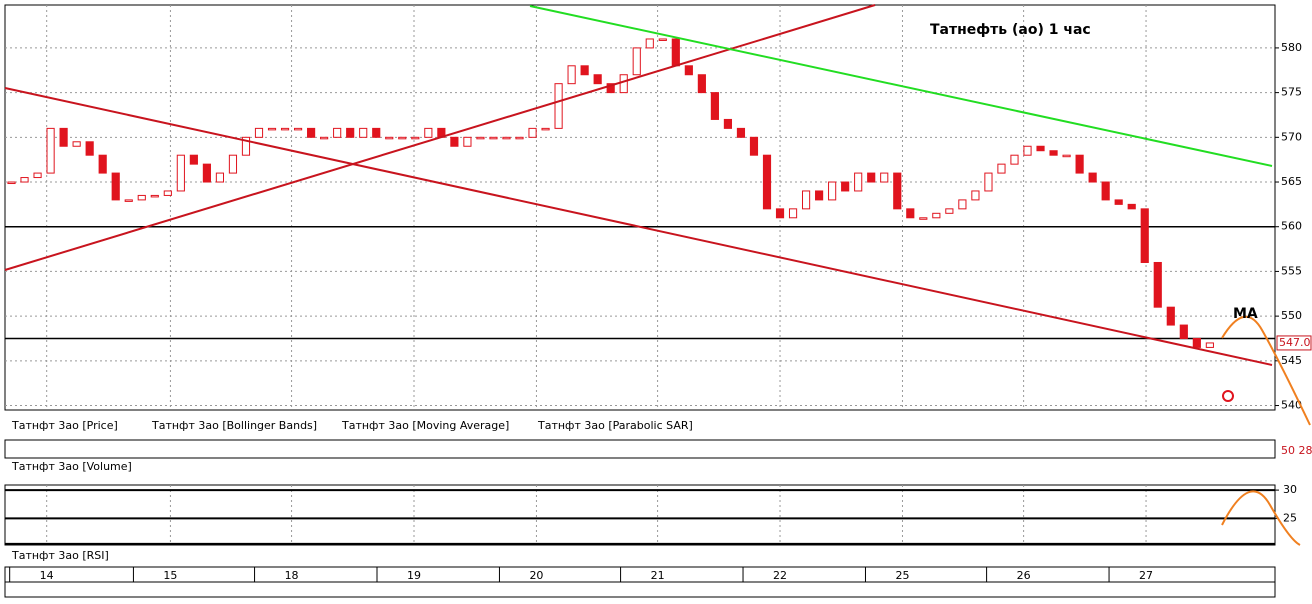 The image size is (1312, 604). Describe the element at coordinates (414, 575) in the screenshot. I see `x-tick-label: 19` at that location.